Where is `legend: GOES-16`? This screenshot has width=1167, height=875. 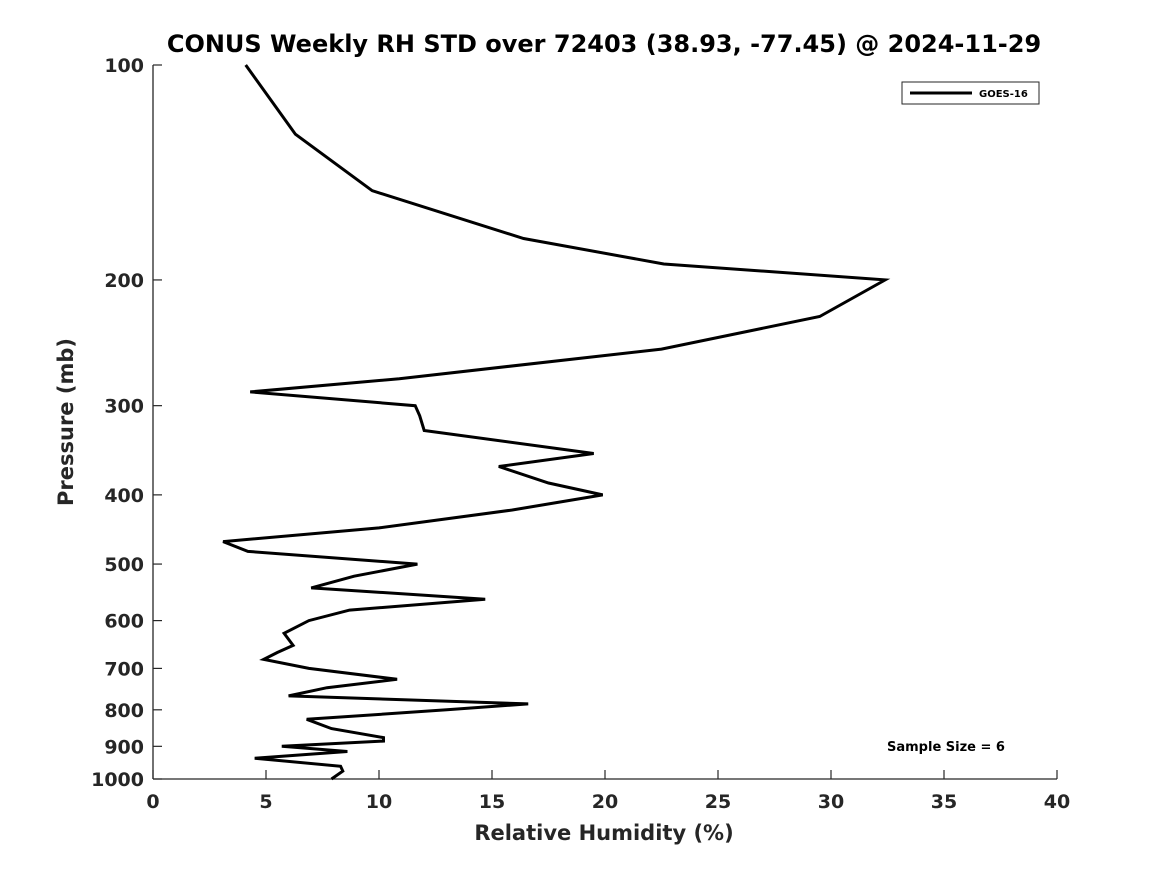 legend: GOES-16 is located at coordinates (970, 93).